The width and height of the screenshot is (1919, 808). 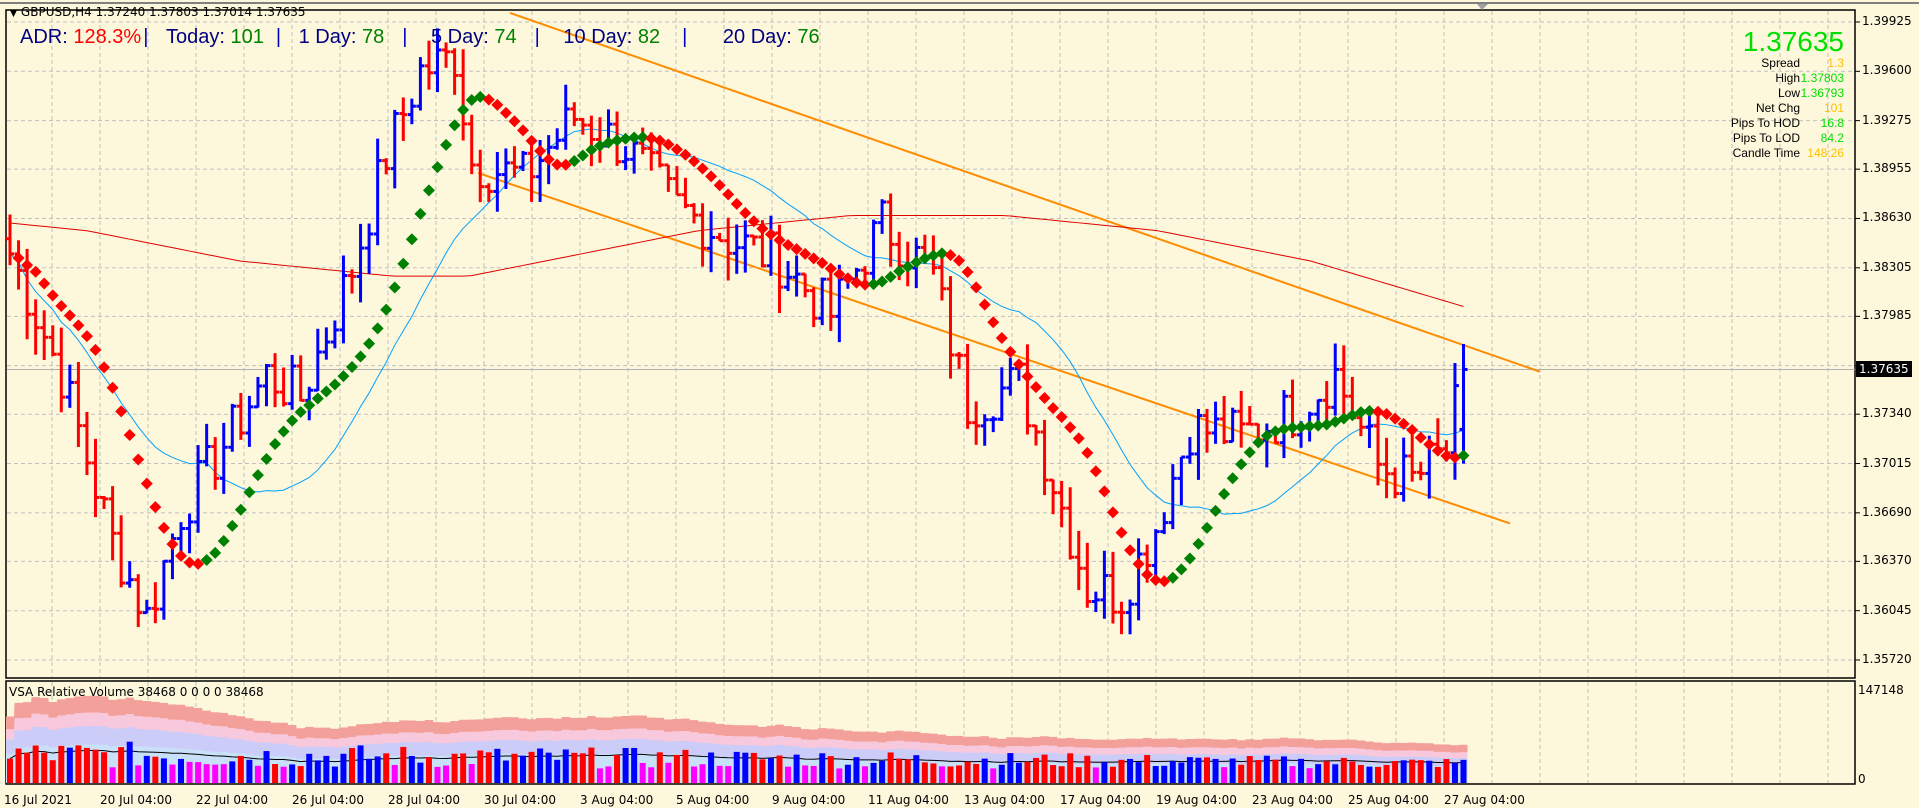 What do you see at coordinates (373, 37) in the screenshot?
I see `day1-value: 78` at bounding box center [373, 37].